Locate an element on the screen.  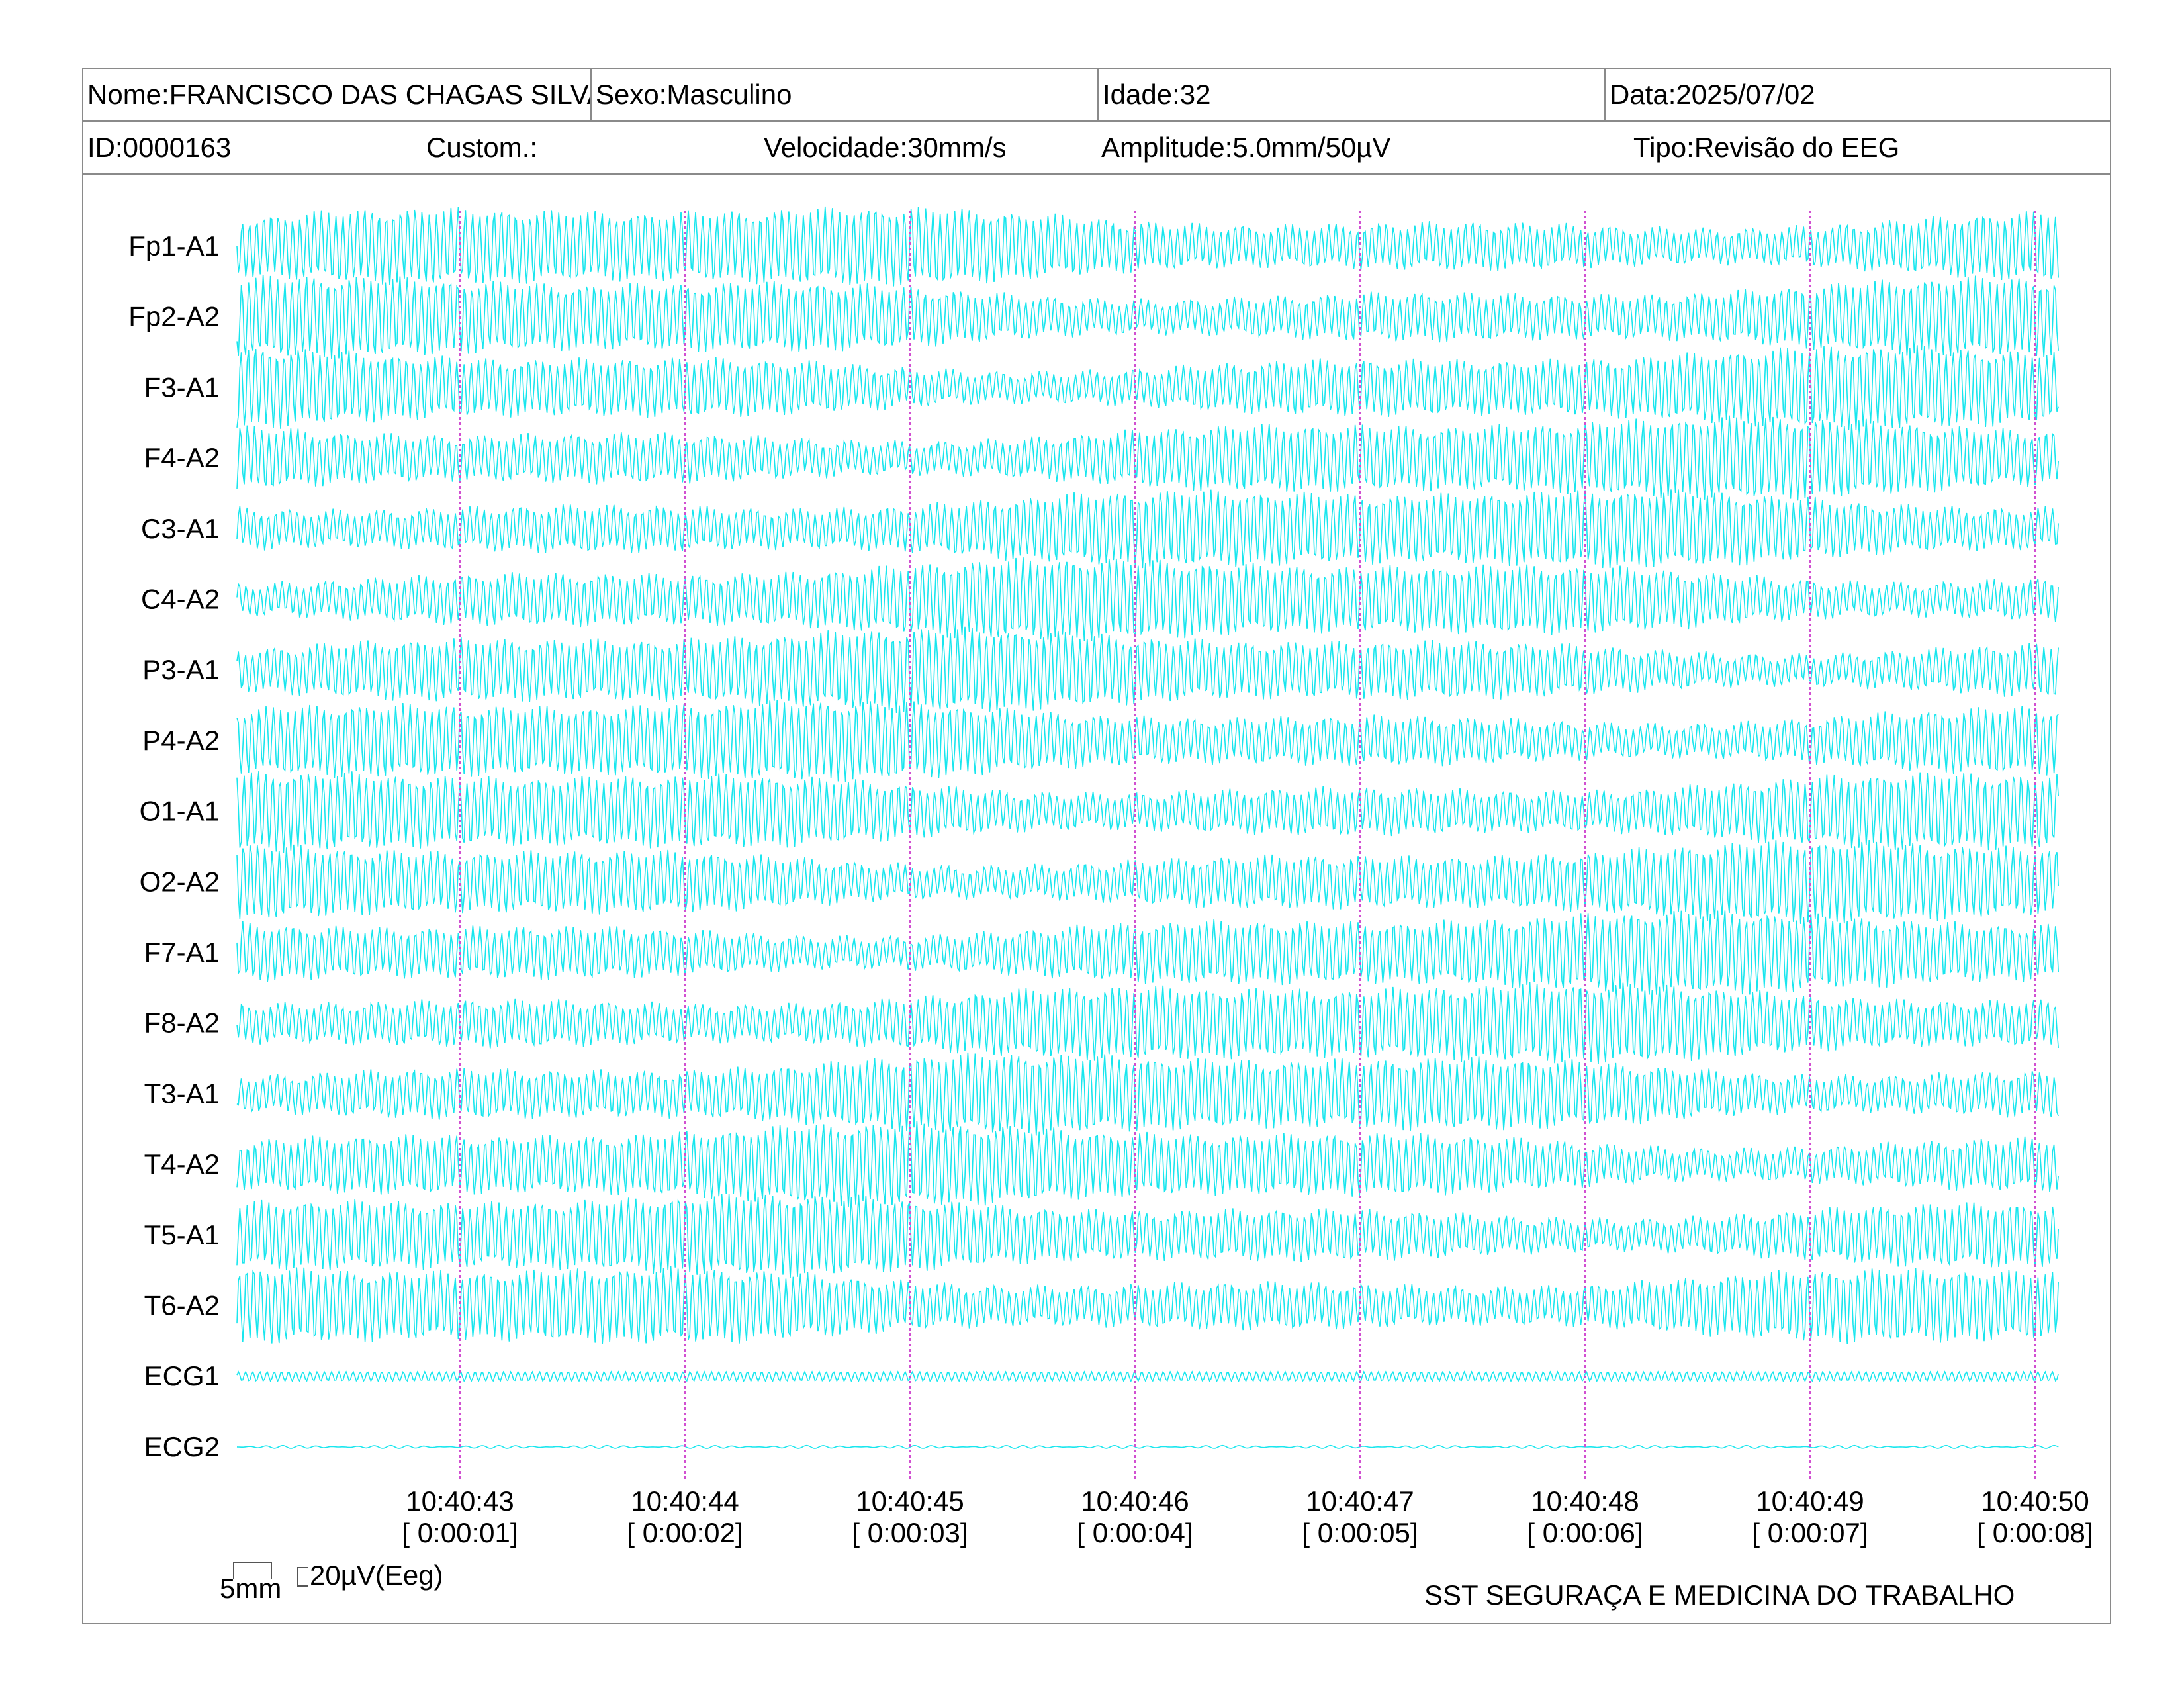
amp-scale-label: 20µV(Eeg) is located at coordinates (376, 1575).